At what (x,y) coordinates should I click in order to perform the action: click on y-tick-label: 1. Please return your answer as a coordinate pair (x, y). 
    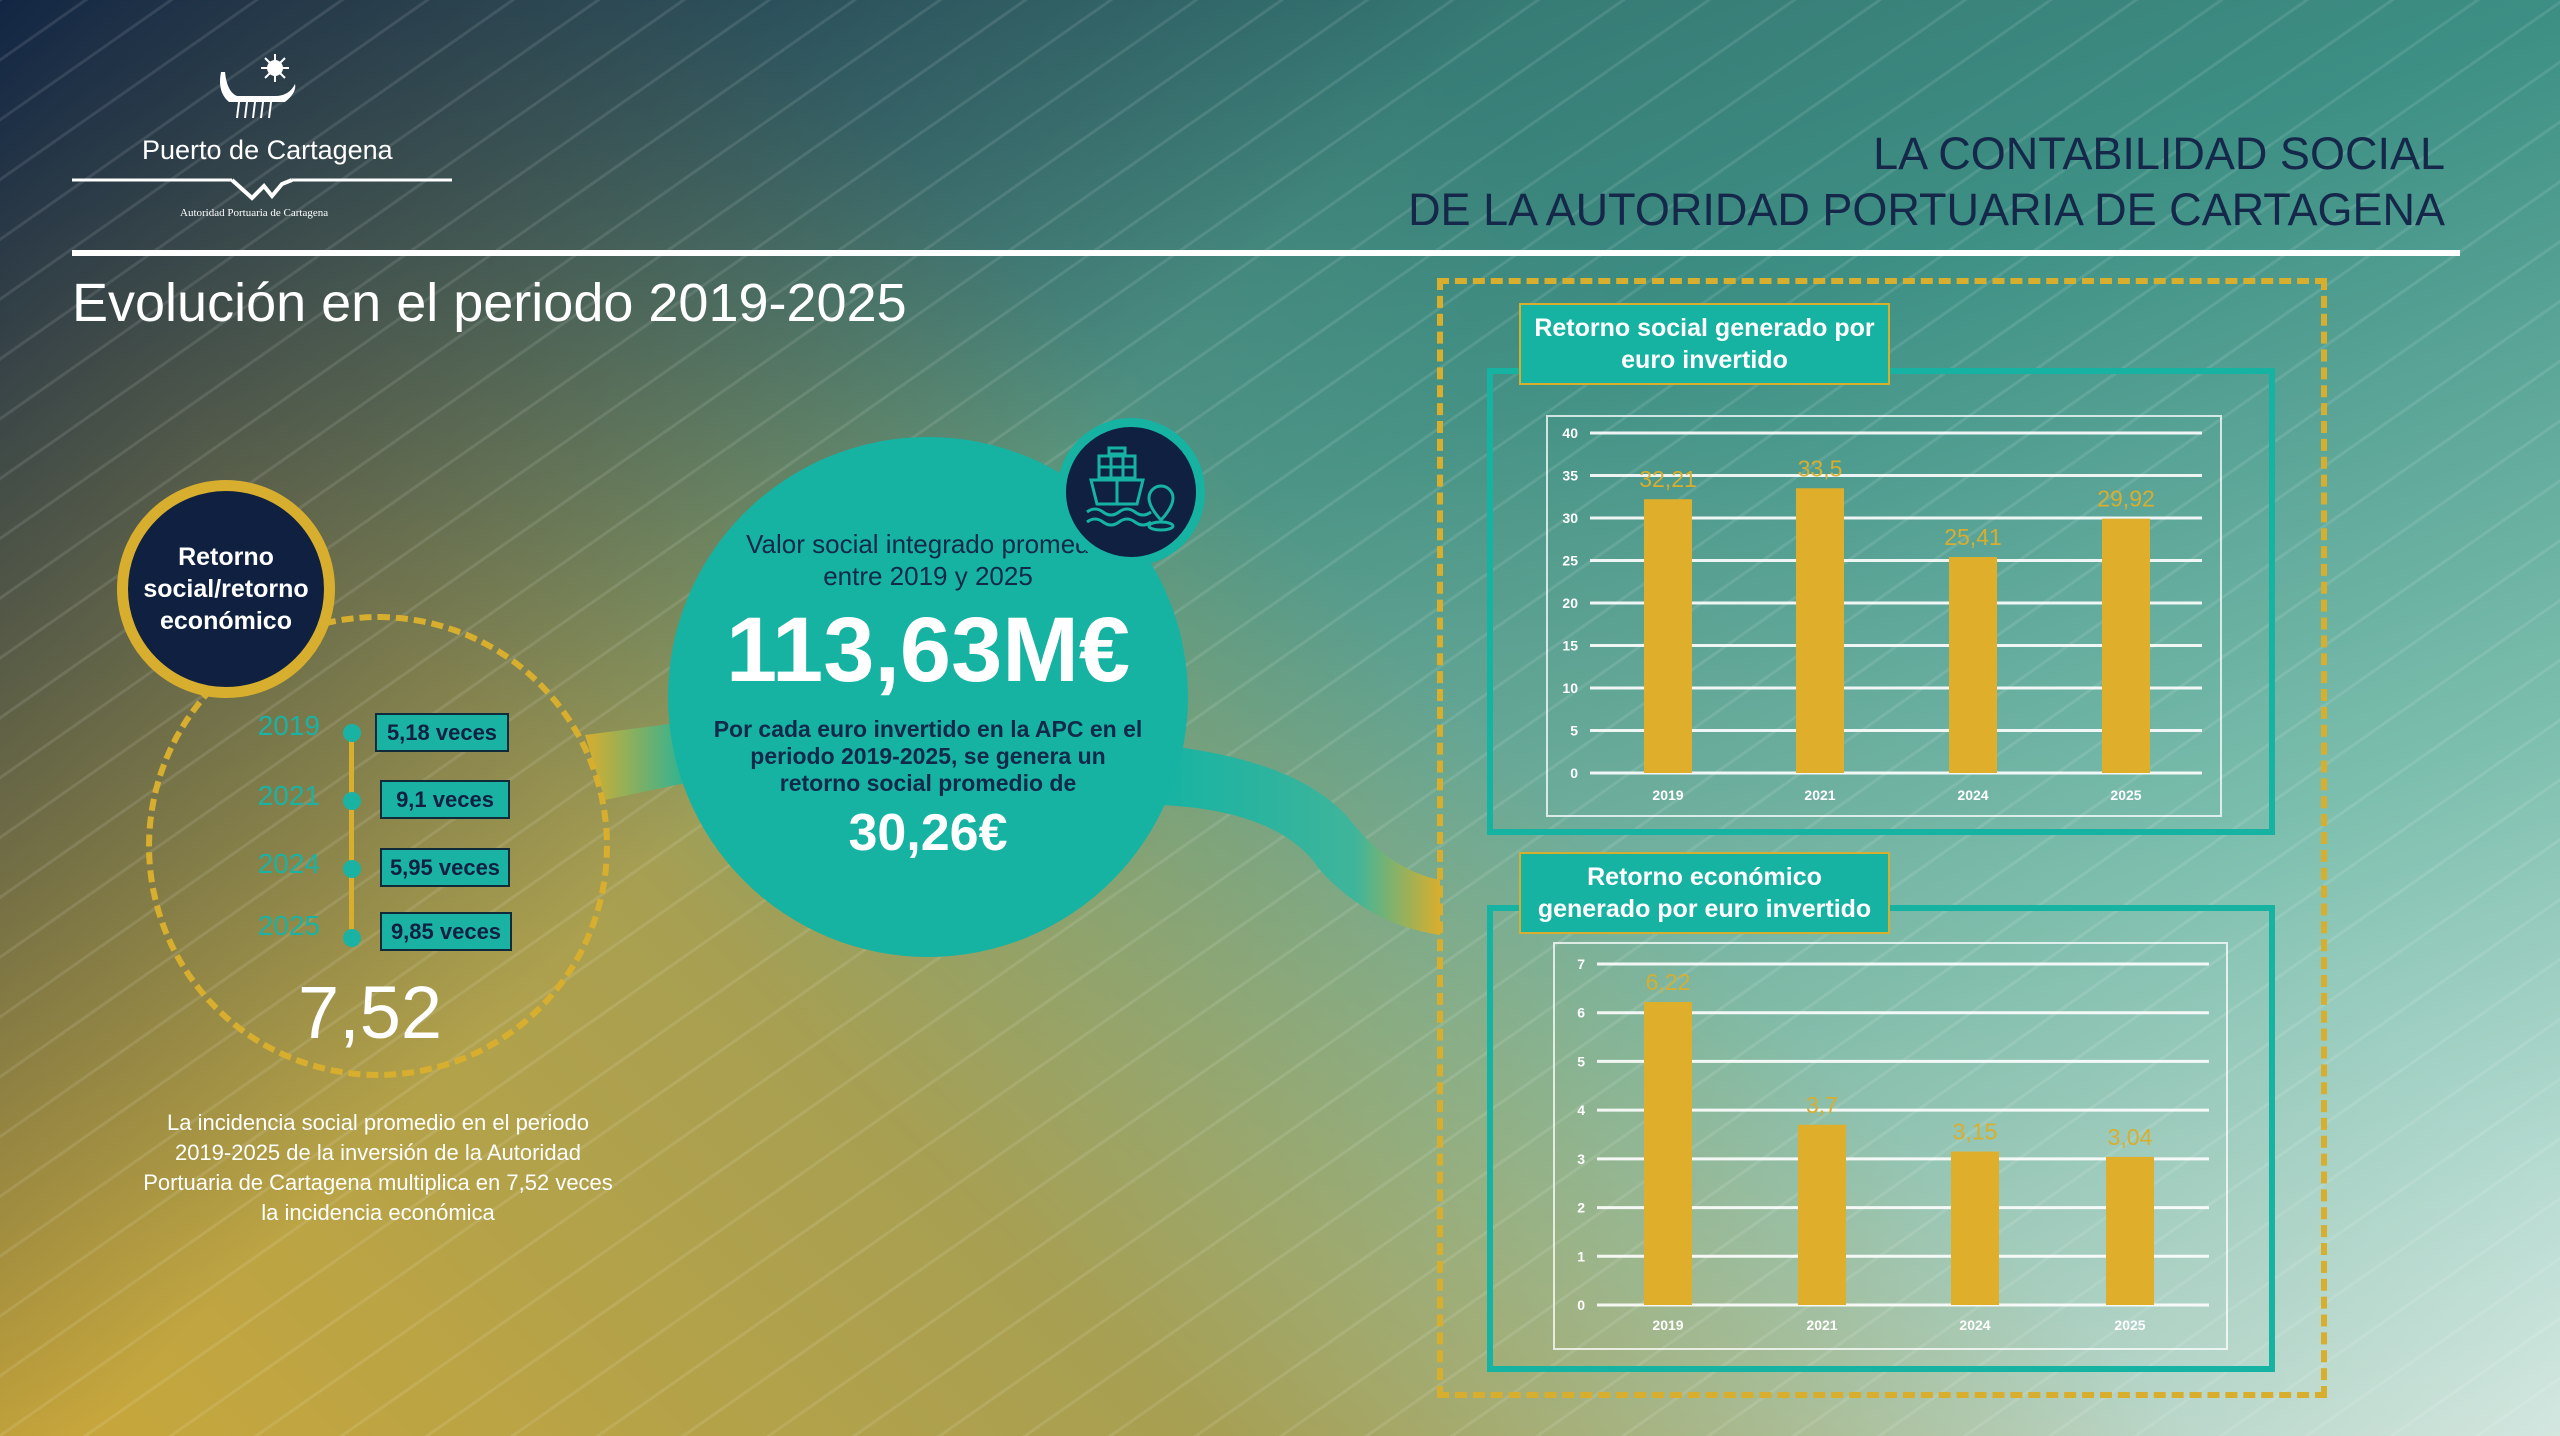
    Looking at the image, I should click on (1581, 1256).